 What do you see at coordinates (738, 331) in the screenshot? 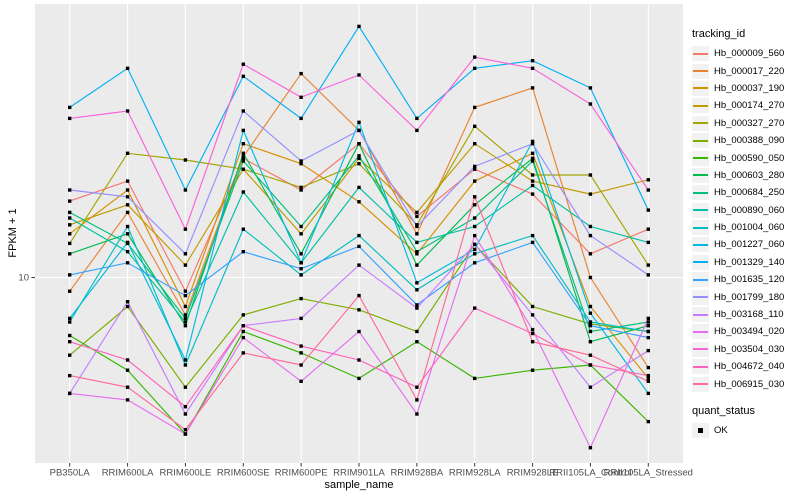
I see `legend-item: Hb_003494_020` at bounding box center [738, 331].